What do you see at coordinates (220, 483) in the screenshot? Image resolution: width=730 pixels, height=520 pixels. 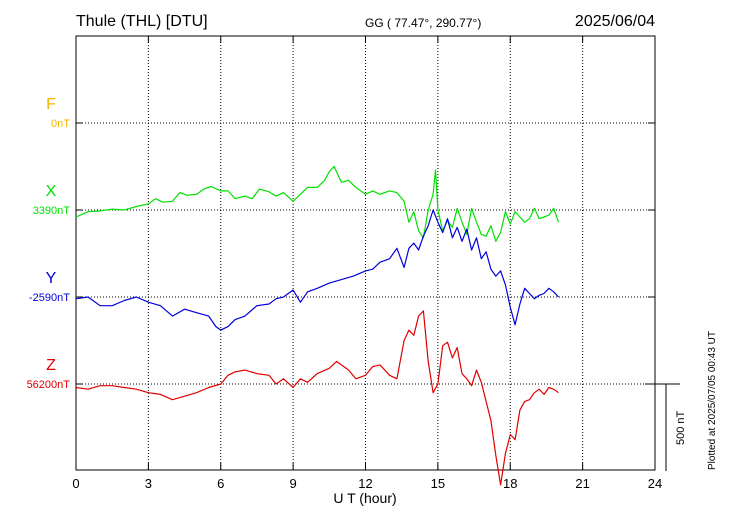 I see `x-tick-label: 6` at bounding box center [220, 483].